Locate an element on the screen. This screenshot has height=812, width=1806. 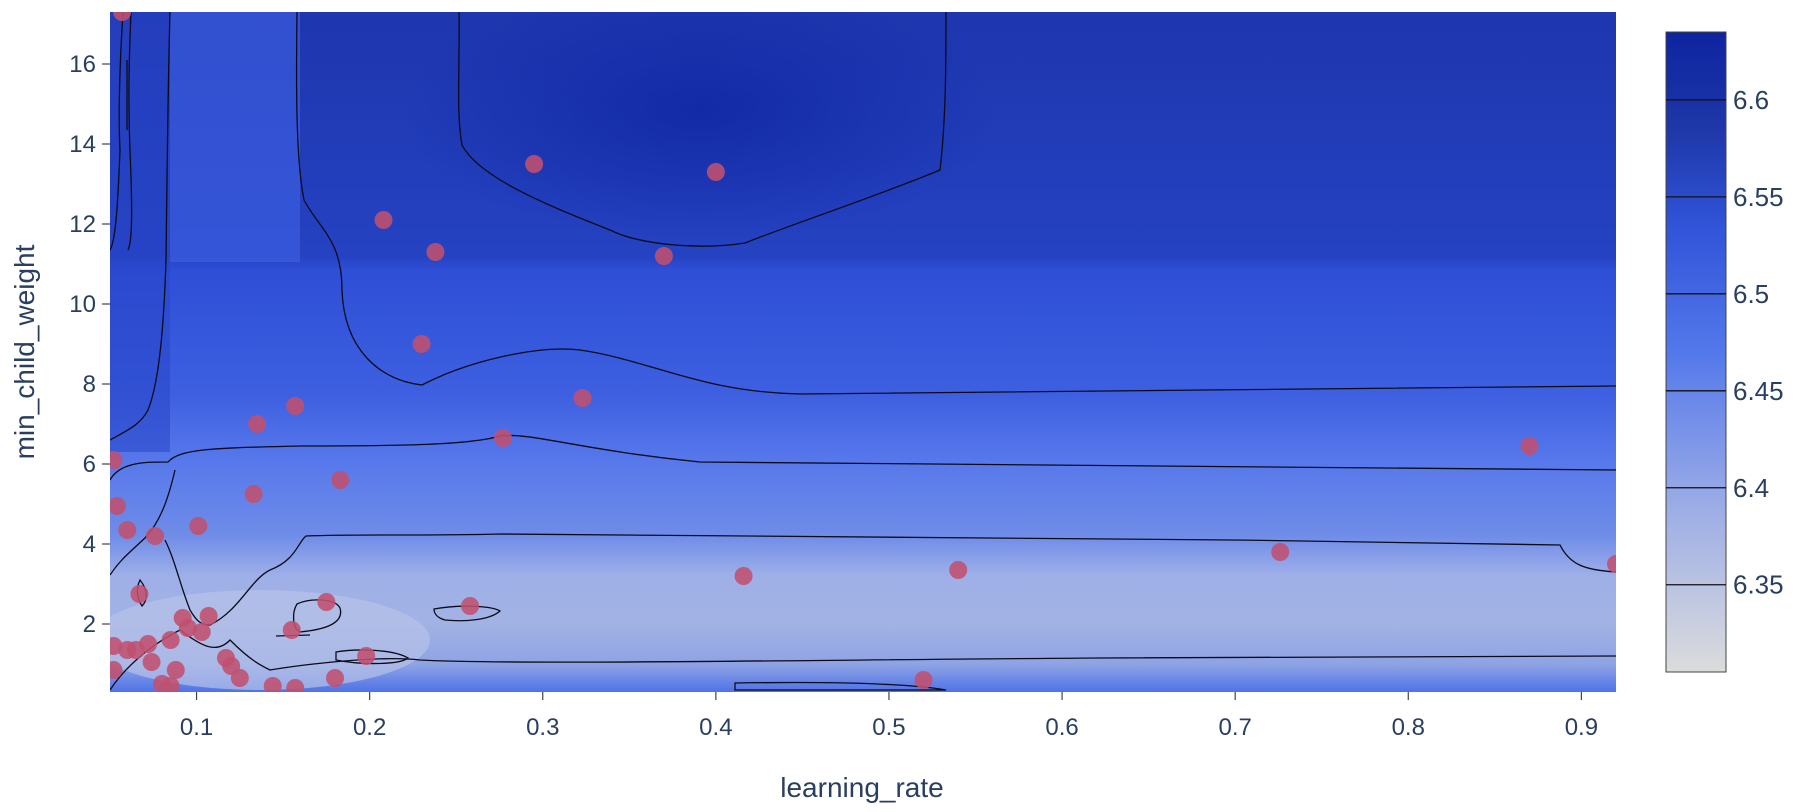
colorbar-tick-label: 6.6 is located at coordinates (1751, 100).